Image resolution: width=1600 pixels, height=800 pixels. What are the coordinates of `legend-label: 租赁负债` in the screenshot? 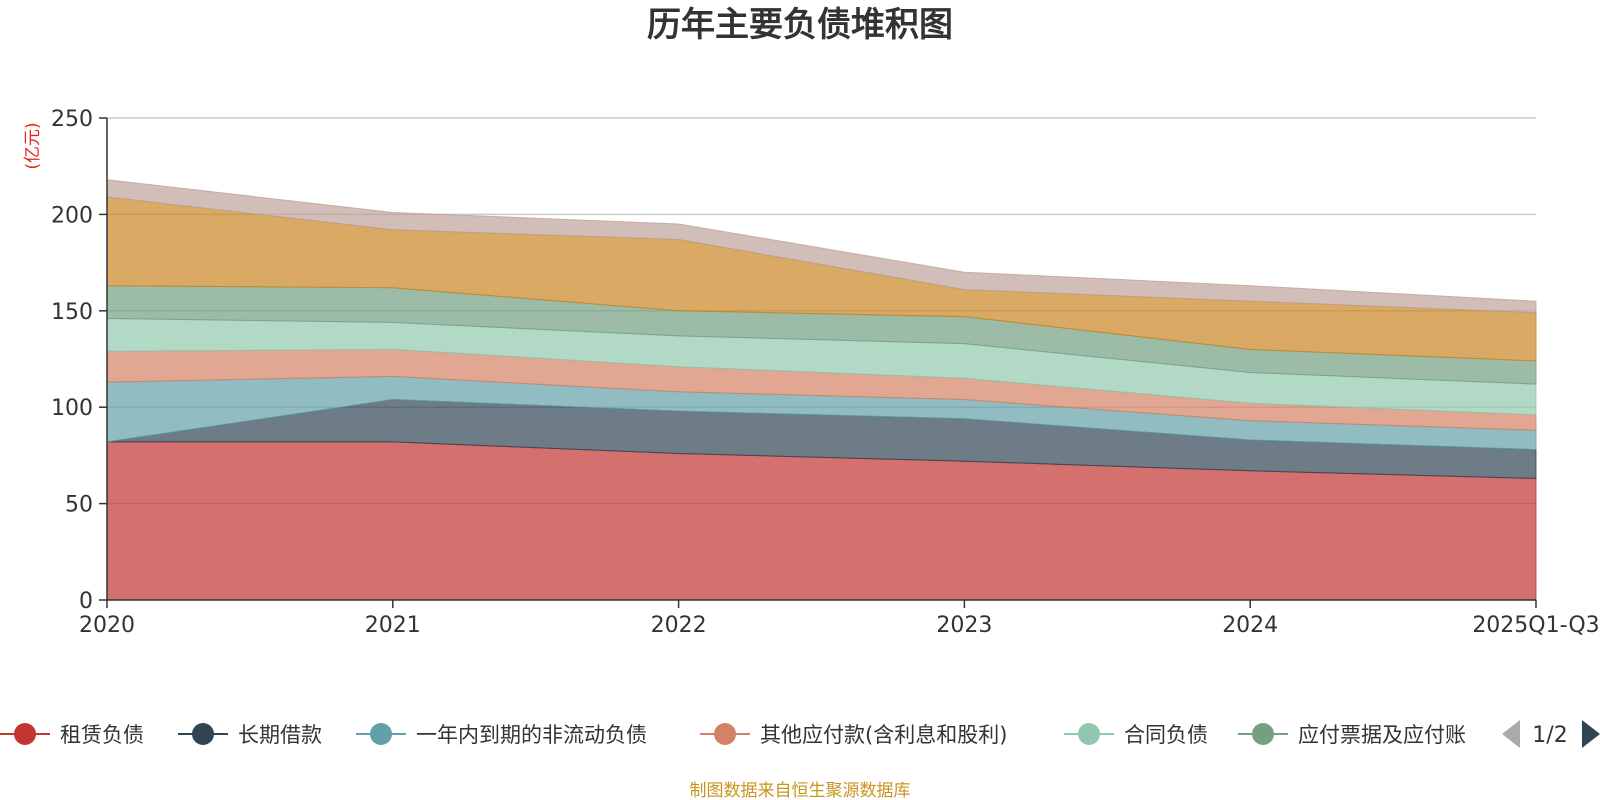 It's located at (102, 735).